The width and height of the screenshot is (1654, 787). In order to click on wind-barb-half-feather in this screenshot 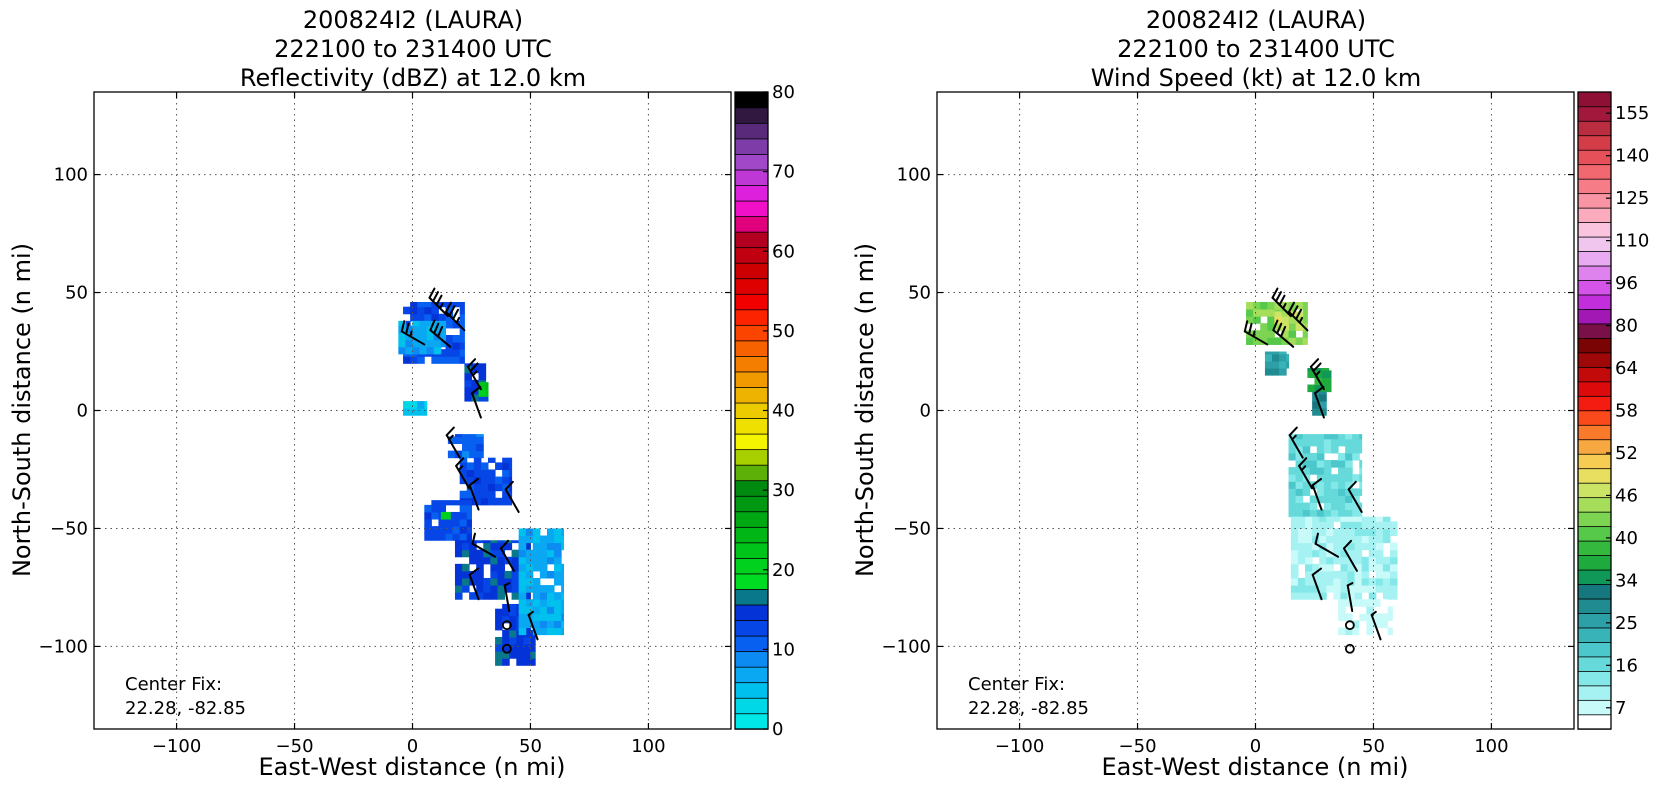, I will do `click(1350, 584)`.